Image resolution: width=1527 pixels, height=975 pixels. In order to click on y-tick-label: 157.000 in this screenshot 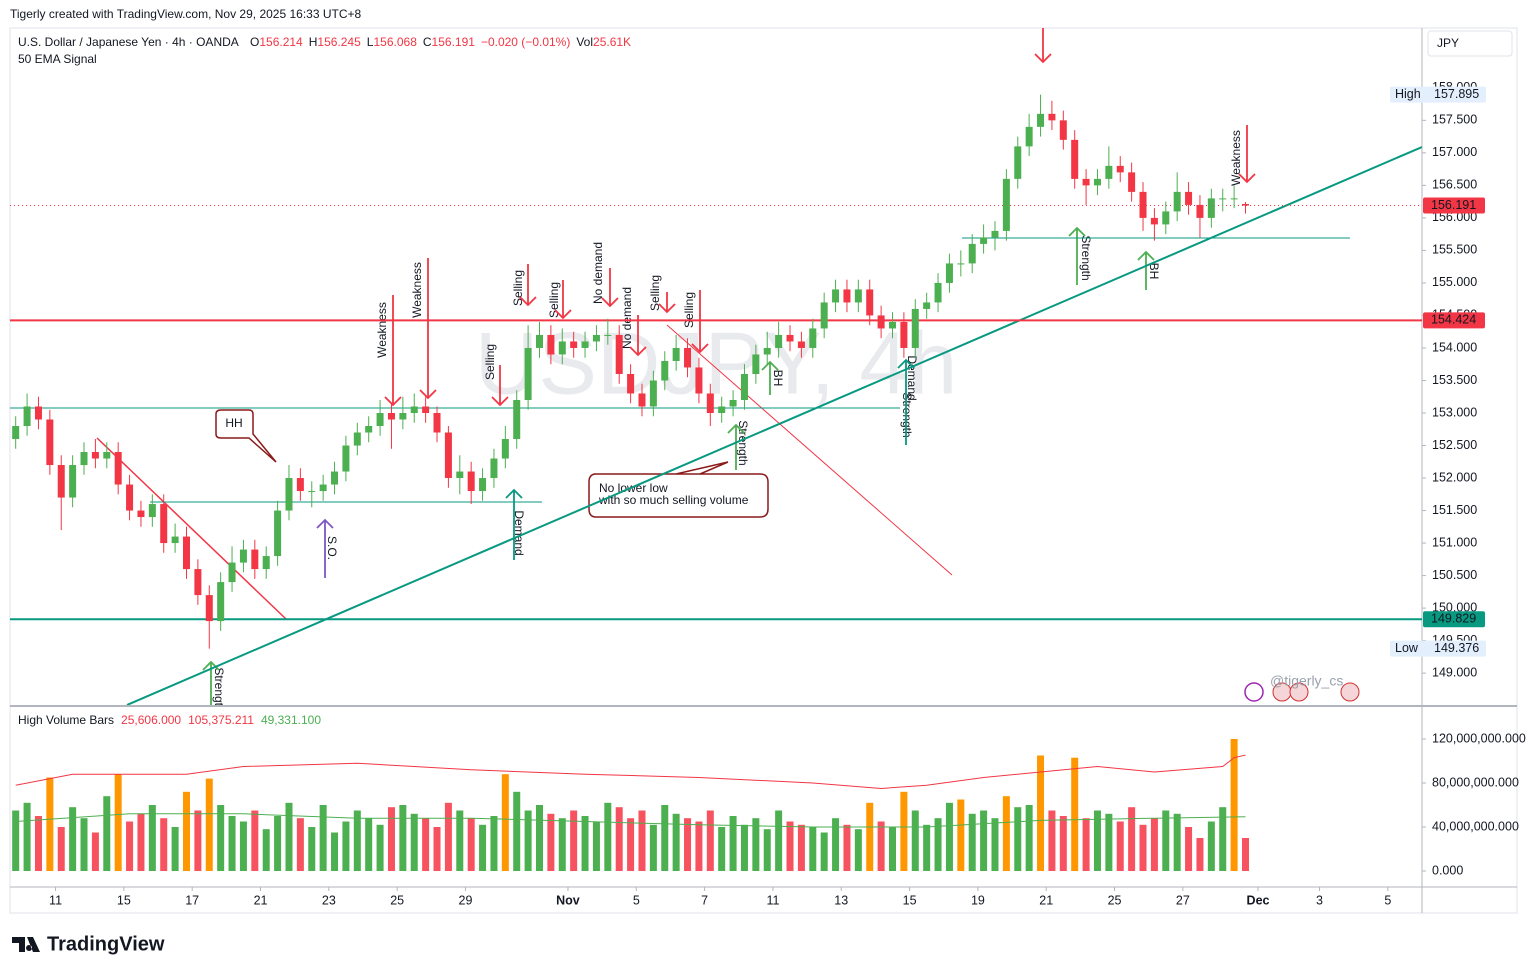, I will do `click(1454, 152)`.